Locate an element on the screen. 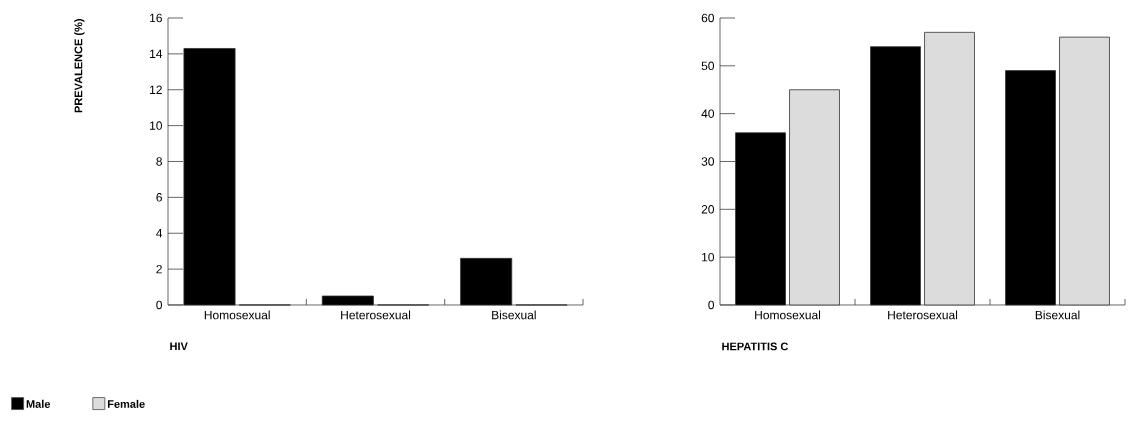 The image size is (1129, 433). y-tick-label: 20 is located at coordinates (708, 209).